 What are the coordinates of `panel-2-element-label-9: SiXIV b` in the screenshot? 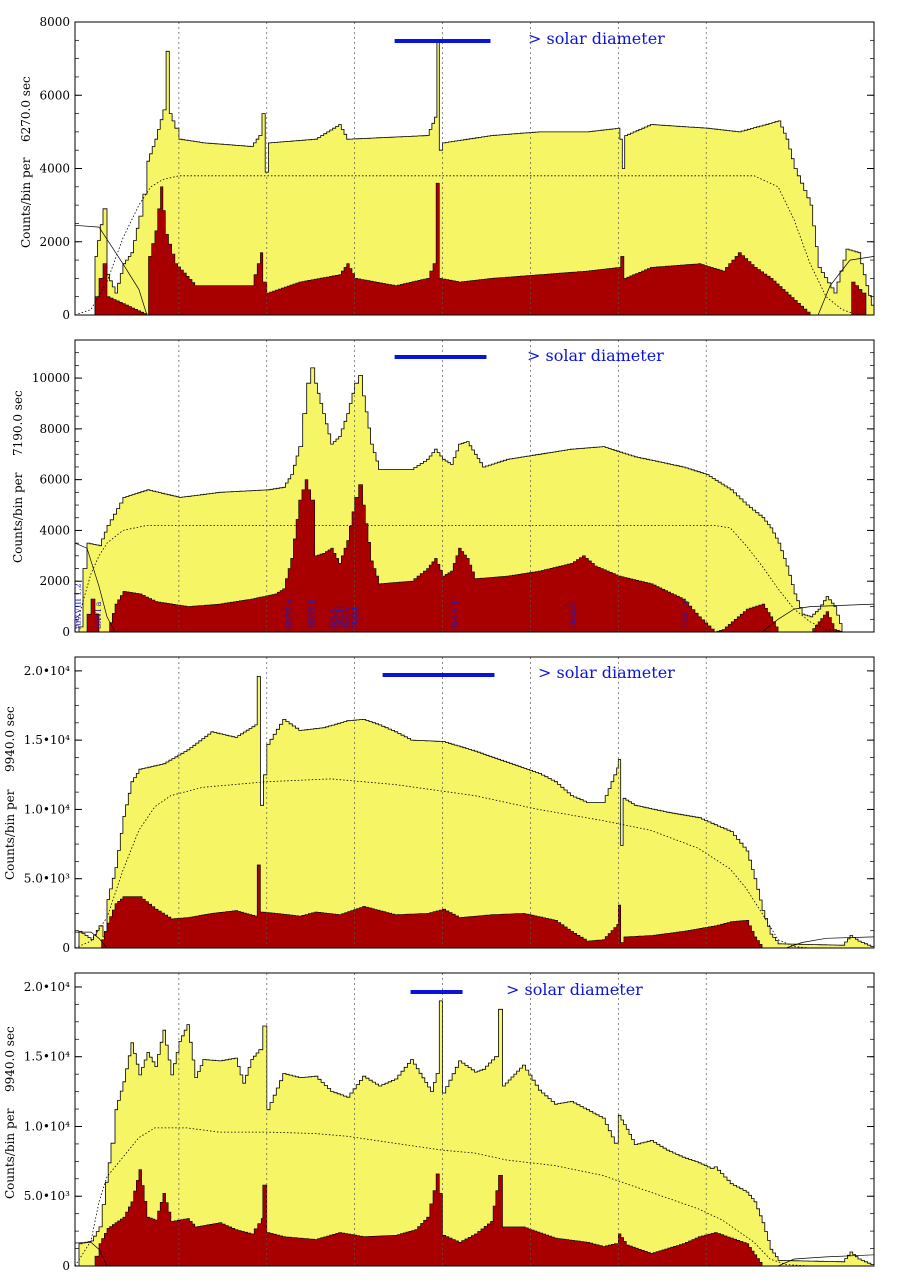 It's located at (455, 614).